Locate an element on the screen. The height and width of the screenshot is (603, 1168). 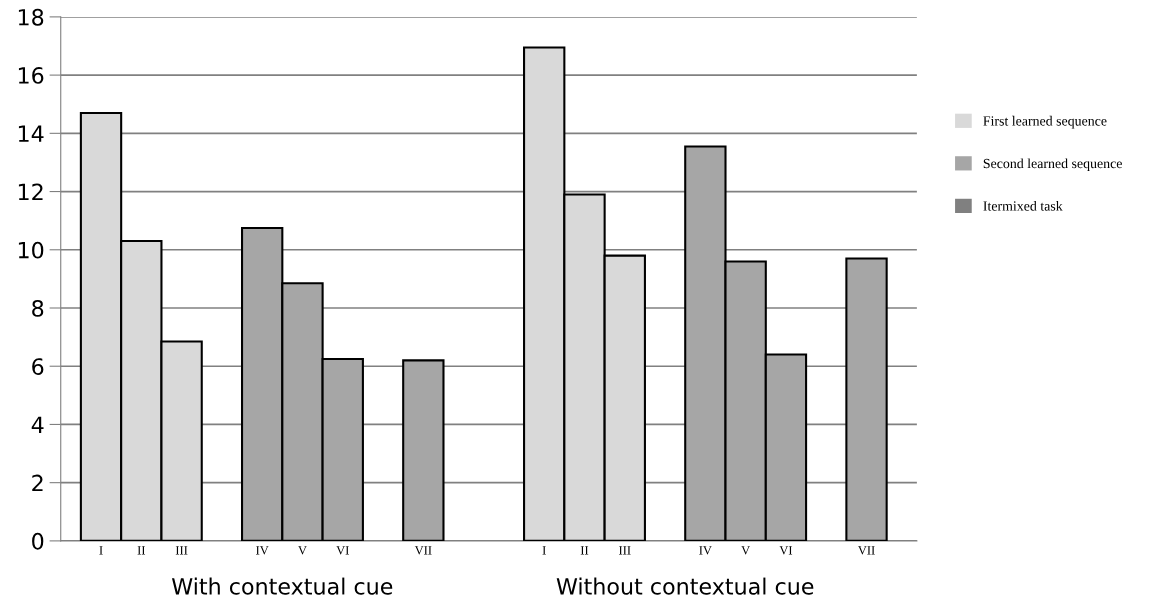
y-tick-label: 18 is located at coordinates (31, 17).